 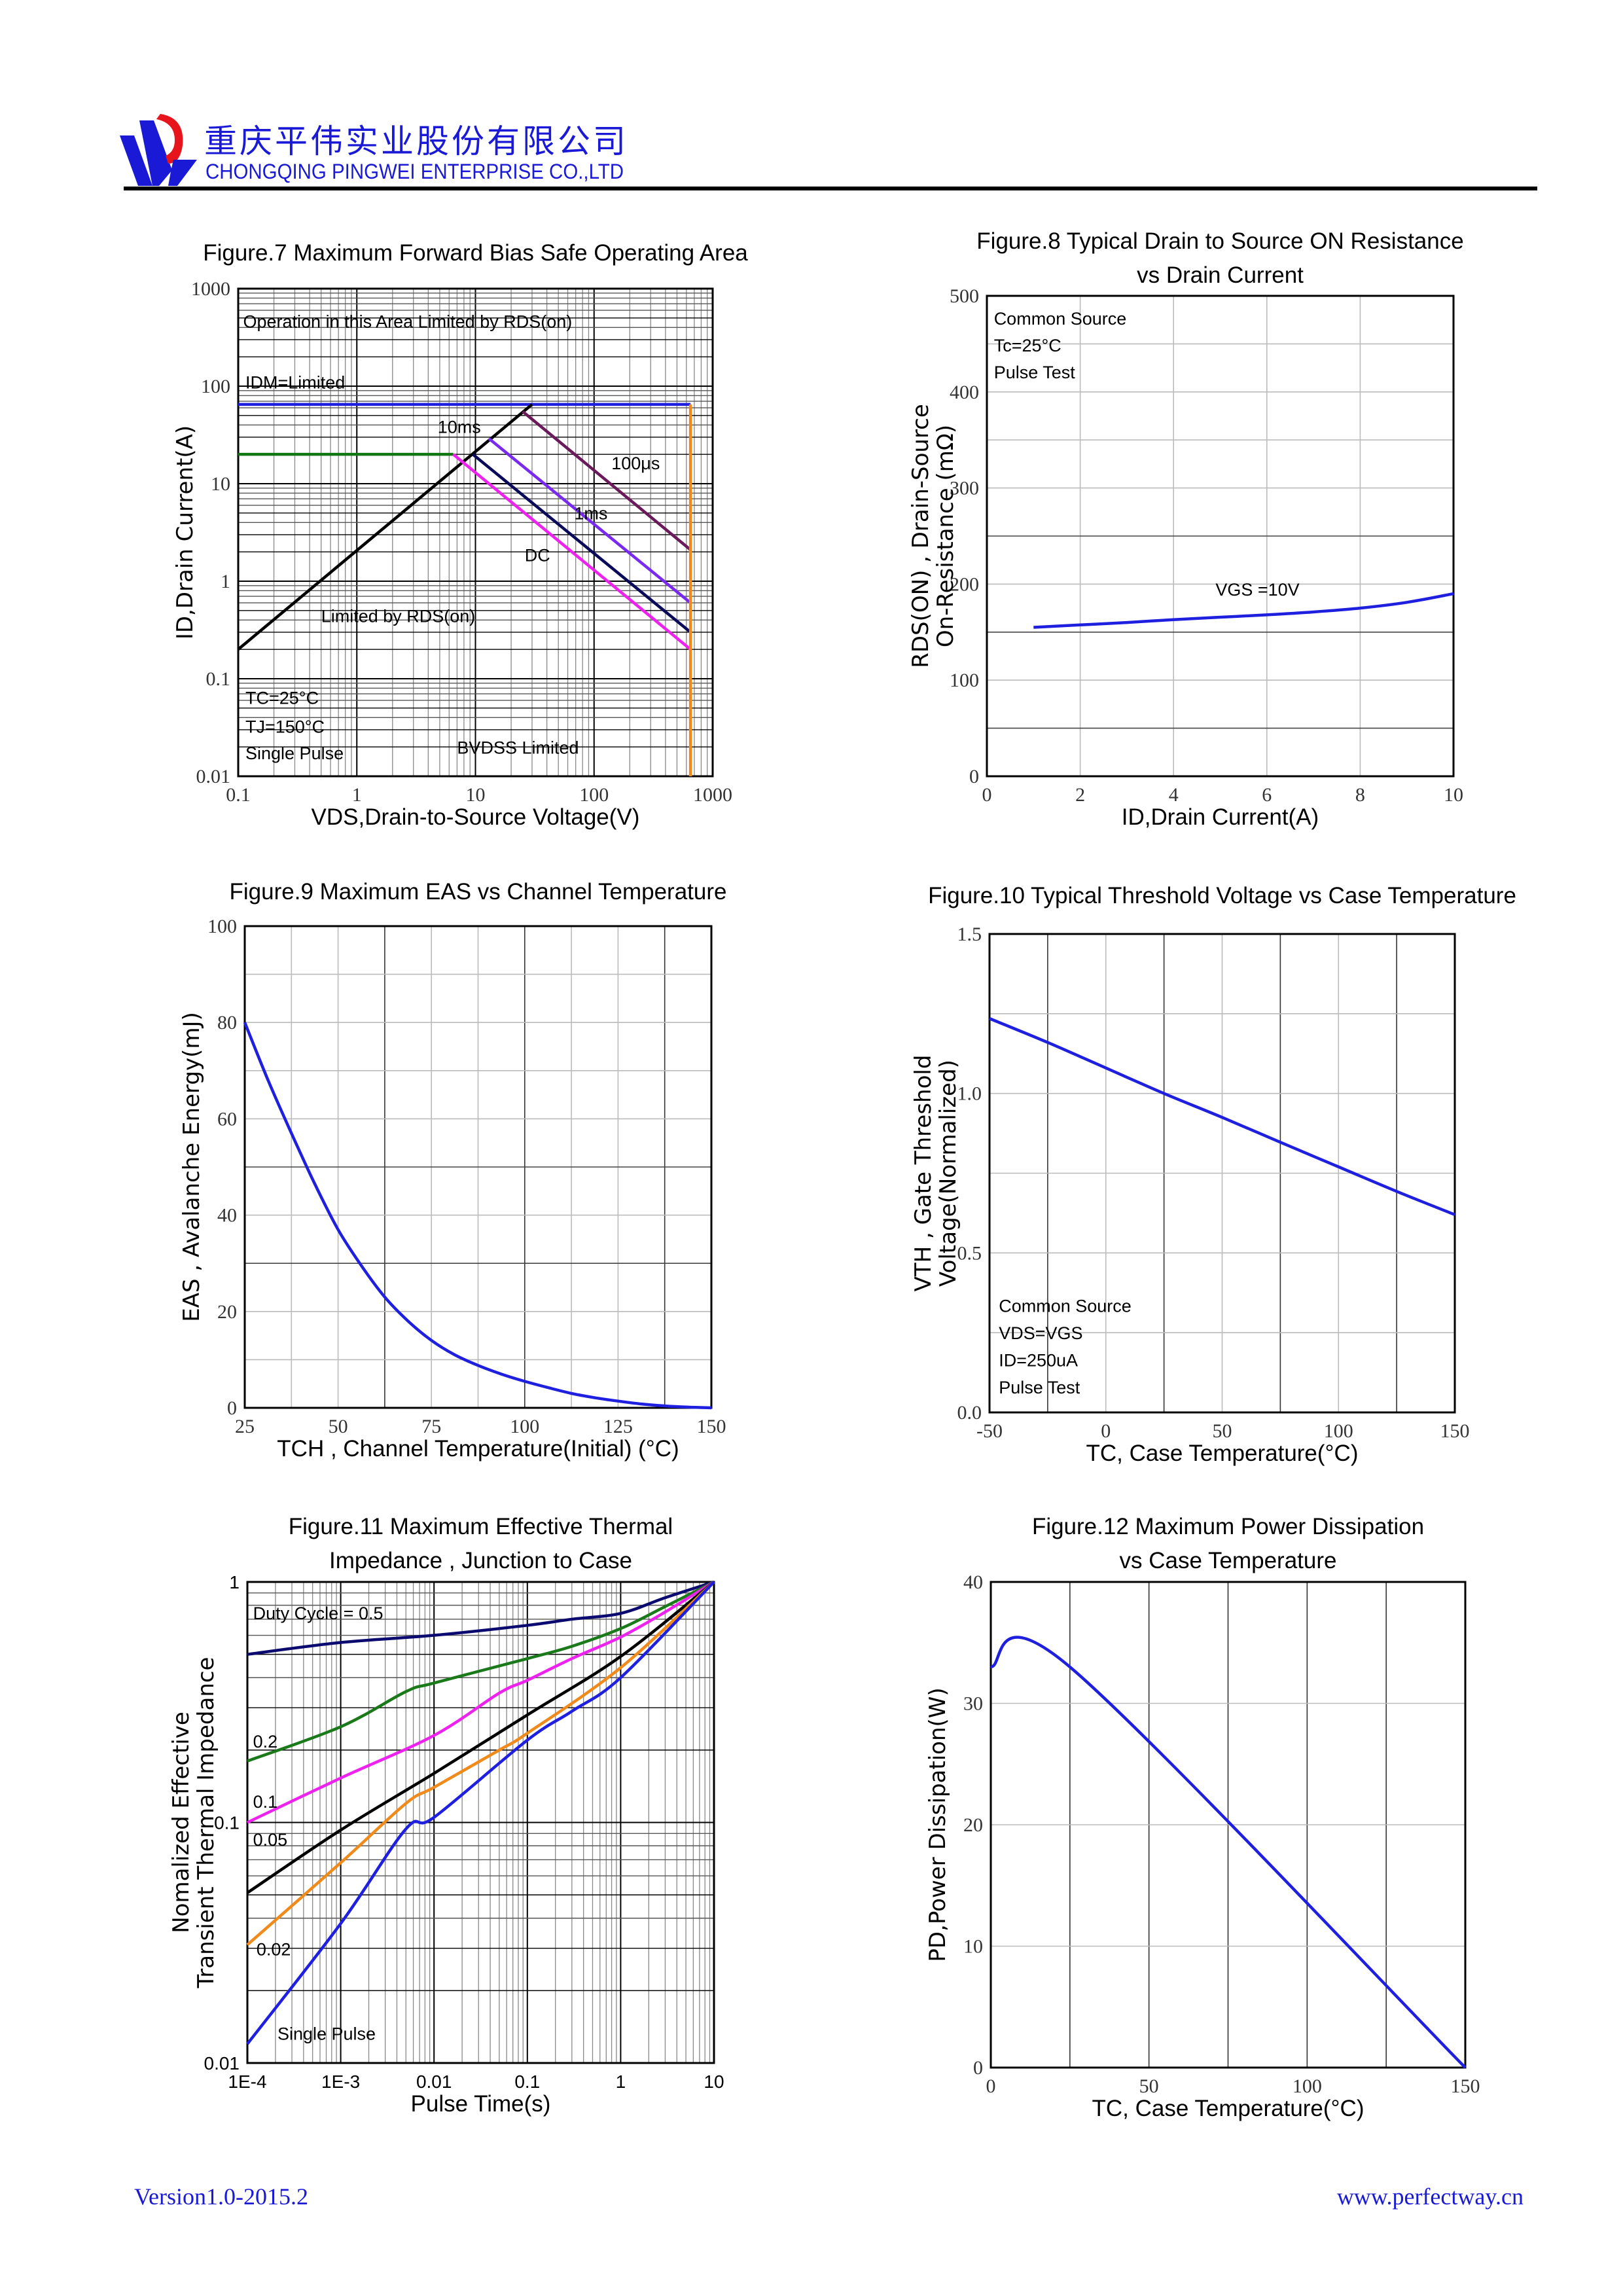 I want to click on y-tick-label: 300, so click(x=964, y=488).